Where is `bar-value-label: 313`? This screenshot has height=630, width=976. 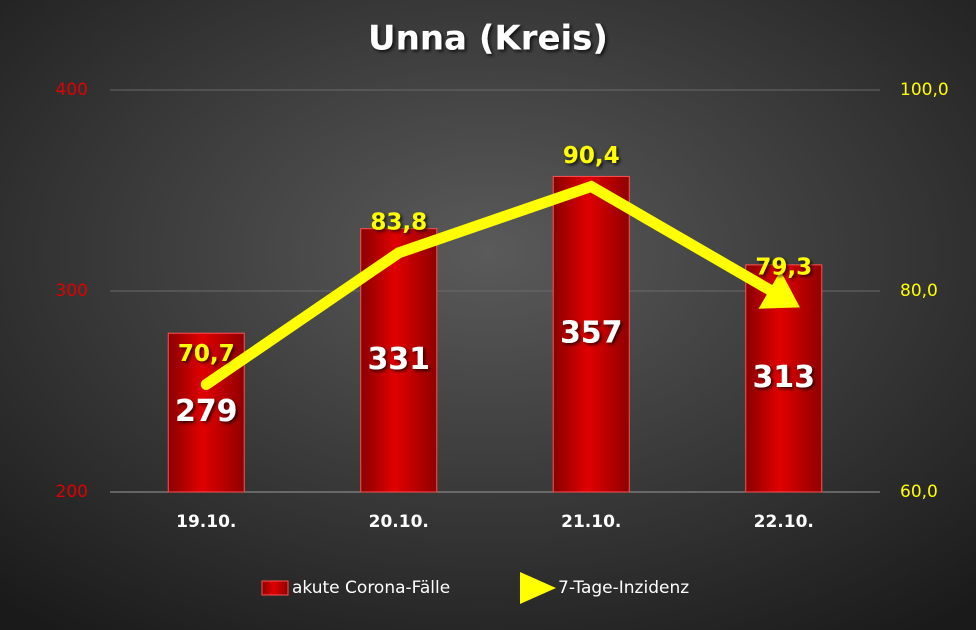
bar-value-label: 313 is located at coordinates (783, 377).